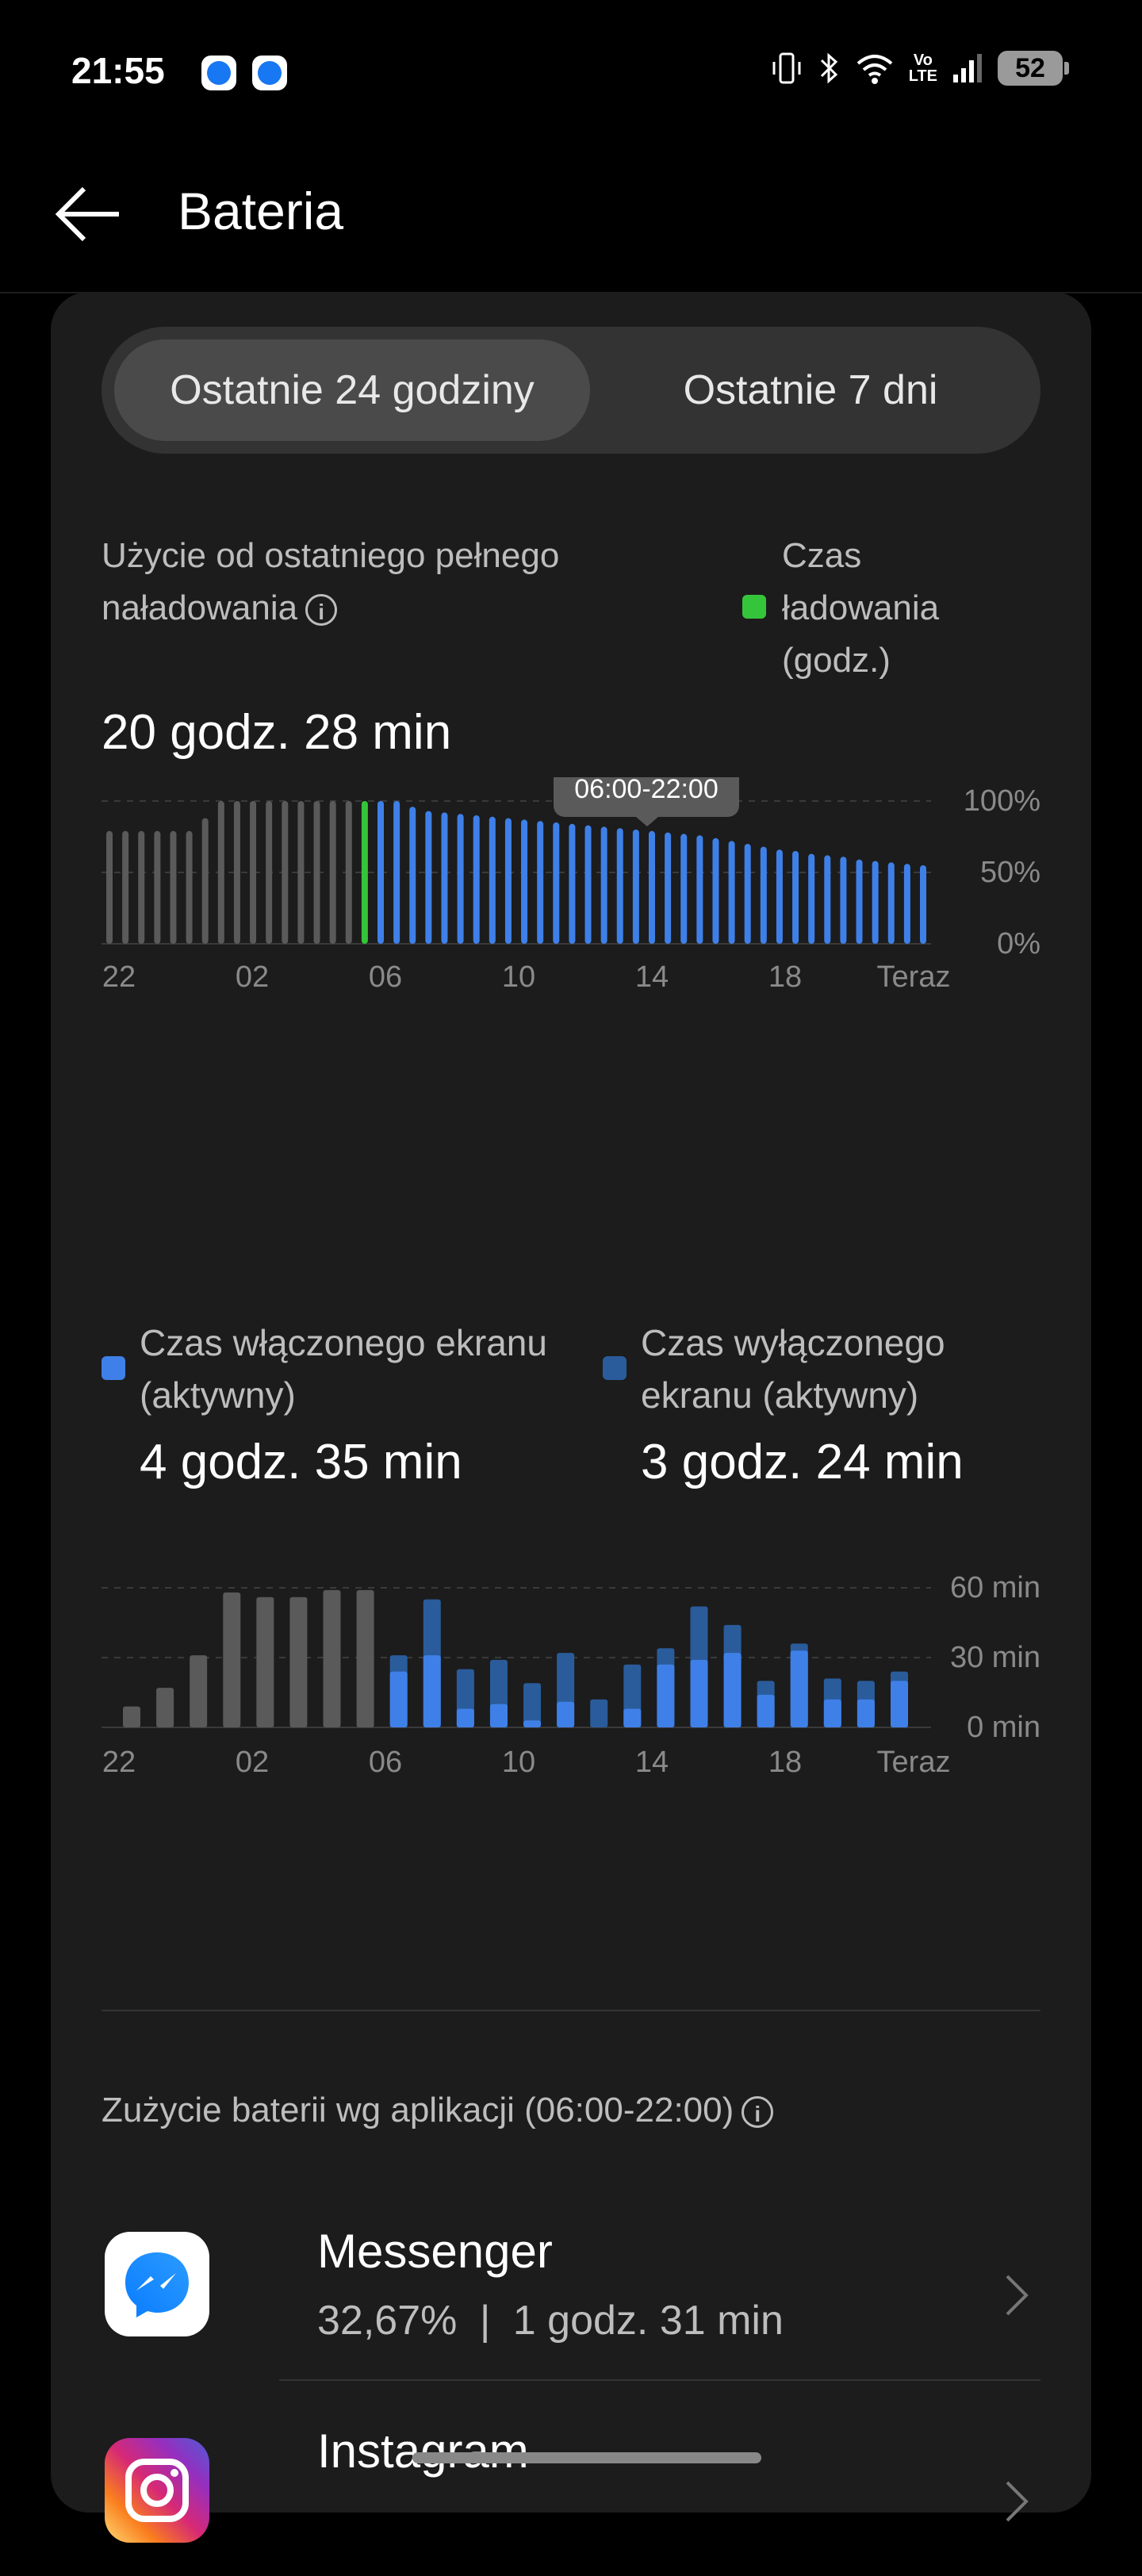 The height and width of the screenshot is (2576, 1142). What do you see at coordinates (277, 732) in the screenshot?
I see `usage-value: 20 godz. 28 min` at bounding box center [277, 732].